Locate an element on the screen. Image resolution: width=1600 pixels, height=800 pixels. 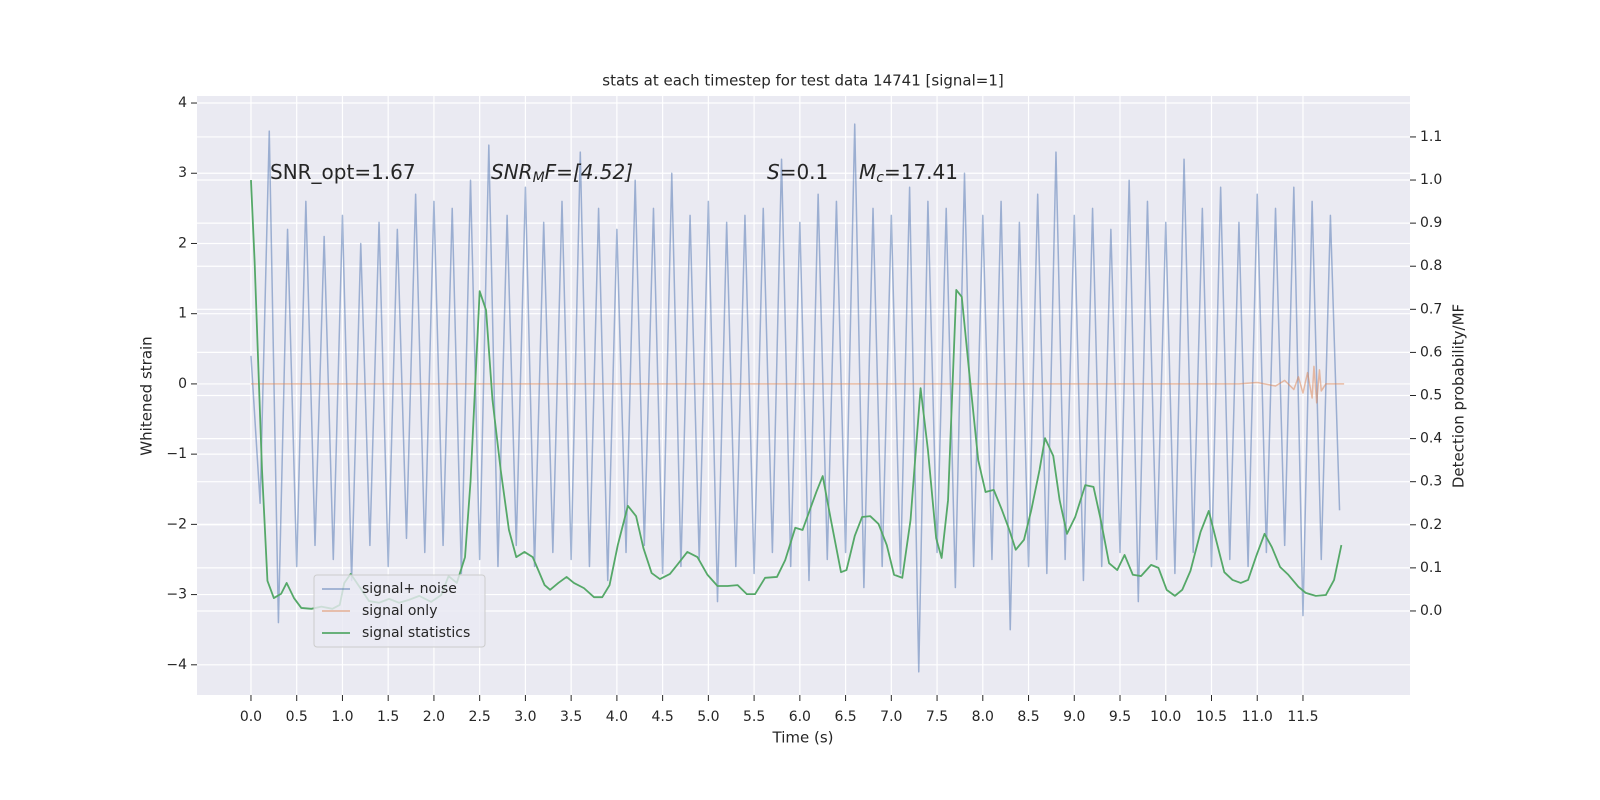
legend-box is located at coordinates (399, 611).